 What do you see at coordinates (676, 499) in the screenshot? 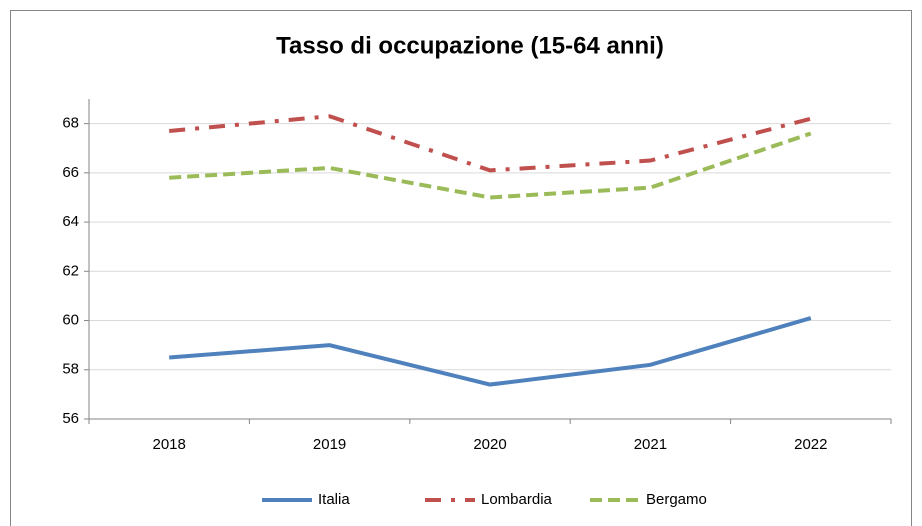
I see `legend-label: Bergamo` at bounding box center [676, 499].